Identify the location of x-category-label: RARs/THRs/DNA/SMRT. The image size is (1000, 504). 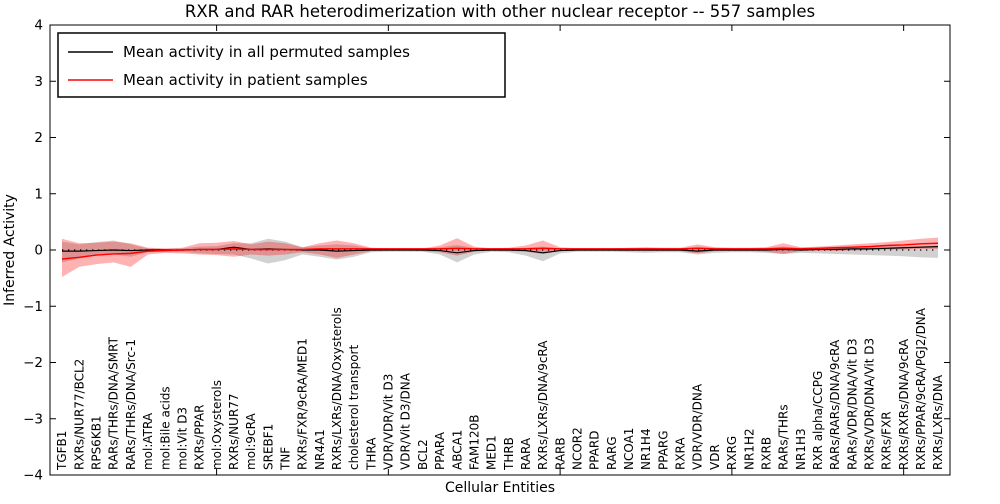
(114, 403).